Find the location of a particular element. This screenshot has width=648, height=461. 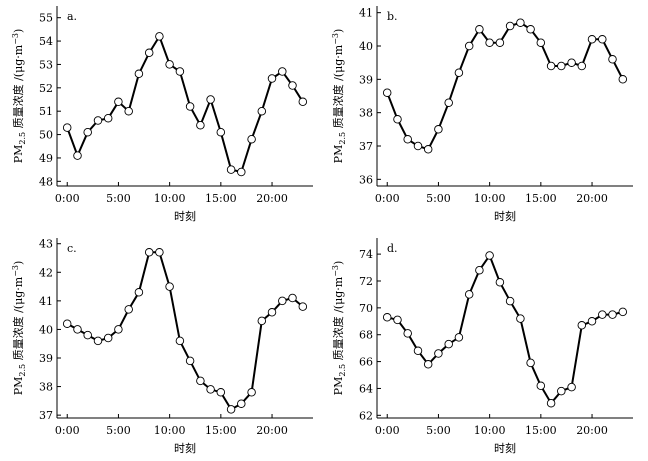

y-tick-label: 40 is located at coordinates (366, 46).